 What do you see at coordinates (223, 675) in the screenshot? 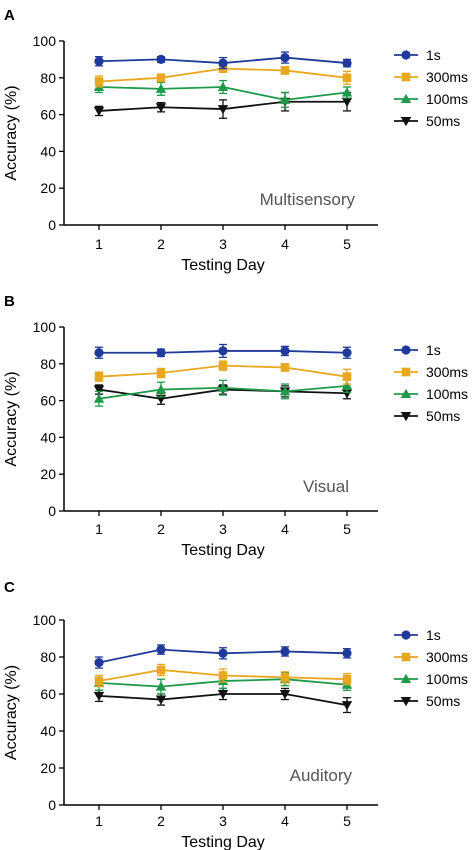
I see `series-300ms` at bounding box center [223, 675].